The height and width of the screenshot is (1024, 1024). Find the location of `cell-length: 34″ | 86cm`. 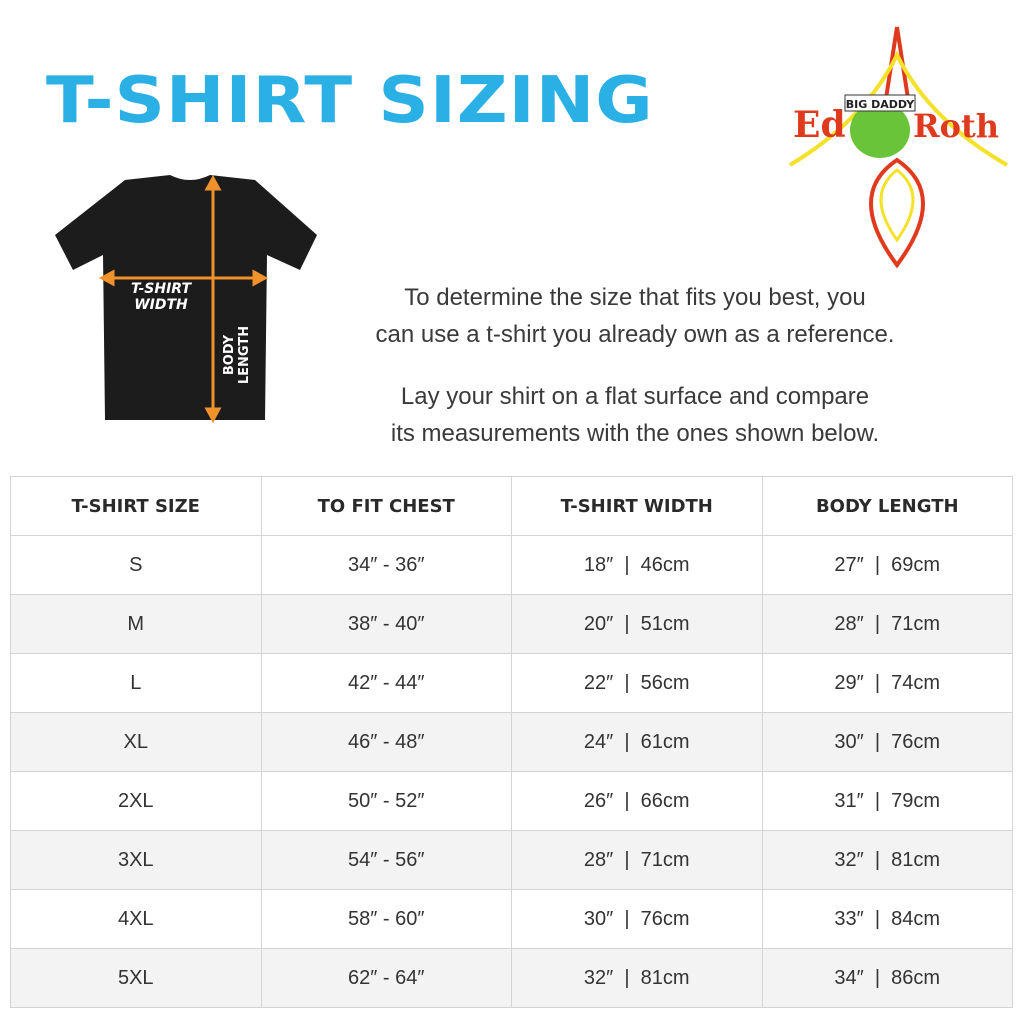

cell-length: 34″ | 86cm is located at coordinates (887, 978).